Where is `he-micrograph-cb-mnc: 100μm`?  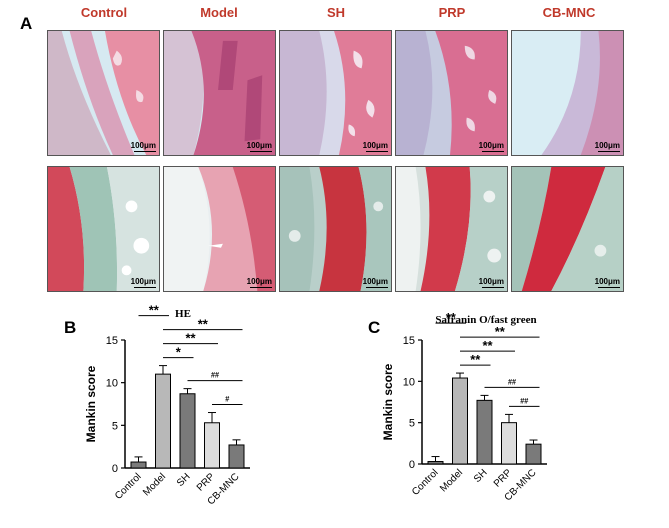 he-micrograph-cb-mnc: 100μm is located at coordinates (567, 93).